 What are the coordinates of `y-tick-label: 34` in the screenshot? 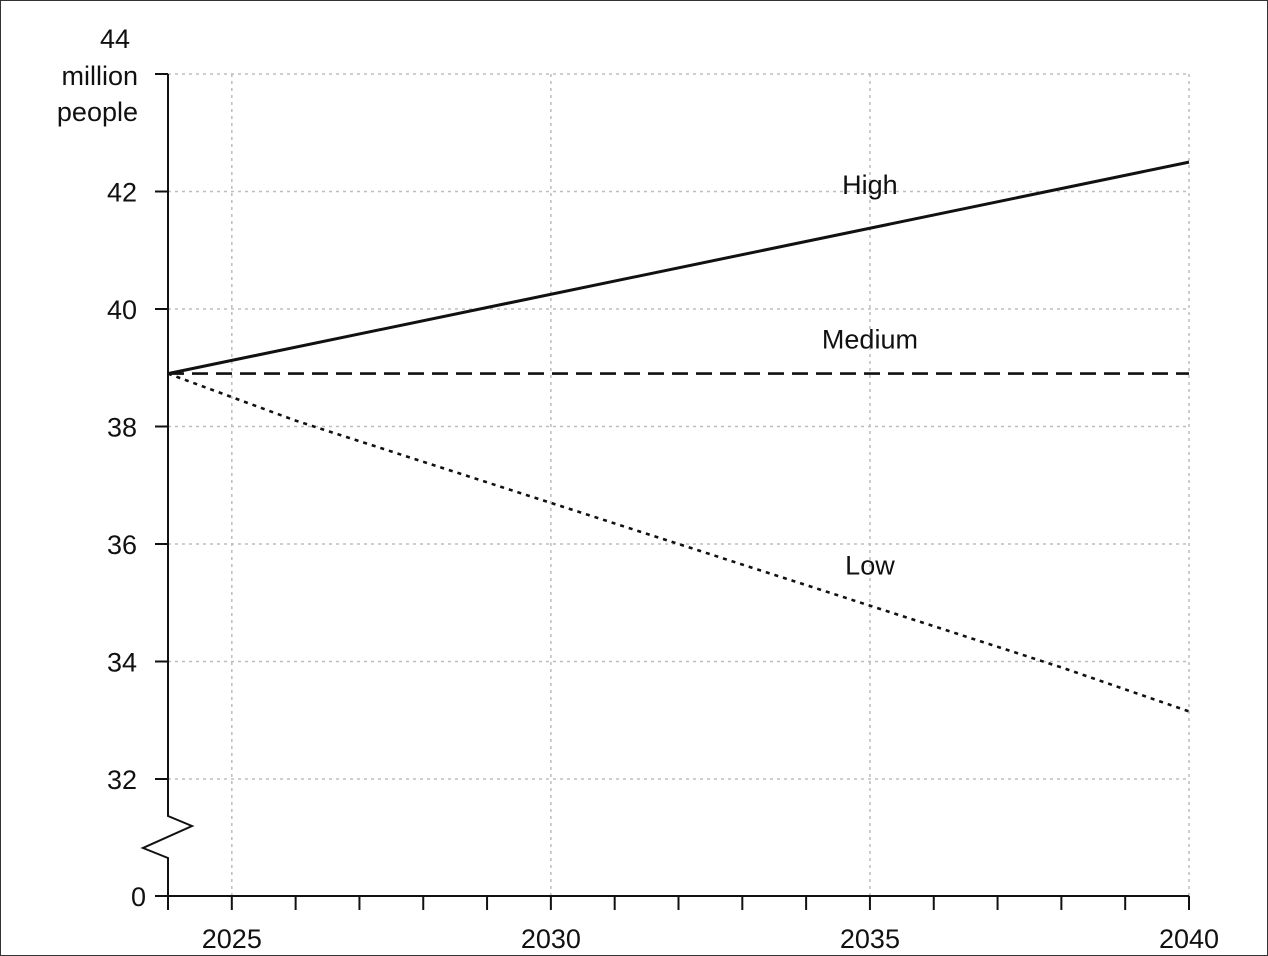 It's located at (122, 663).